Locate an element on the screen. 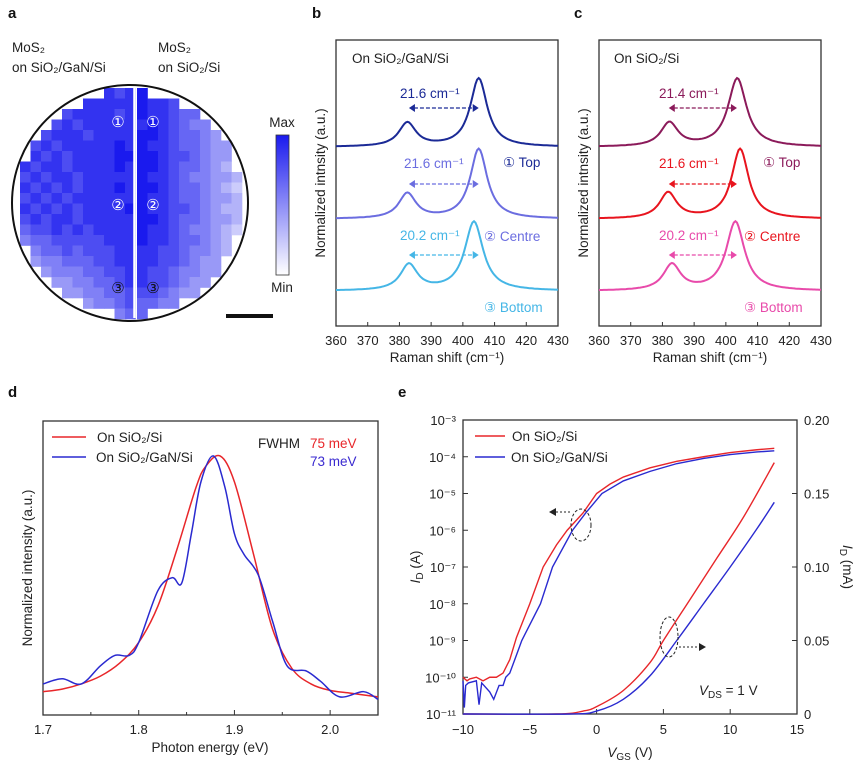 Image resolution: width=865 pixels, height=767 pixels. y-left-tick-label: 10⁻⁴ is located at coordinates (442, 457).